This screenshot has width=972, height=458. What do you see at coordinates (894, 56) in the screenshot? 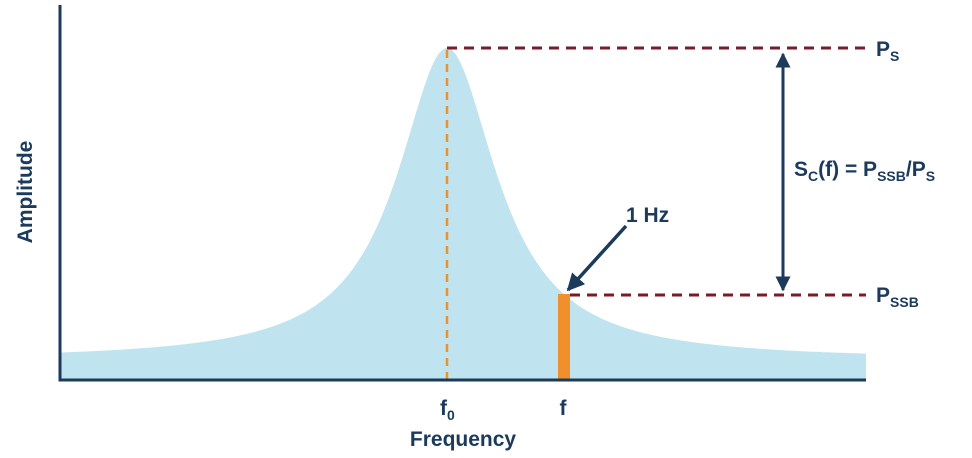
I see `ps-sub: S` at bounding box center [894, 56].